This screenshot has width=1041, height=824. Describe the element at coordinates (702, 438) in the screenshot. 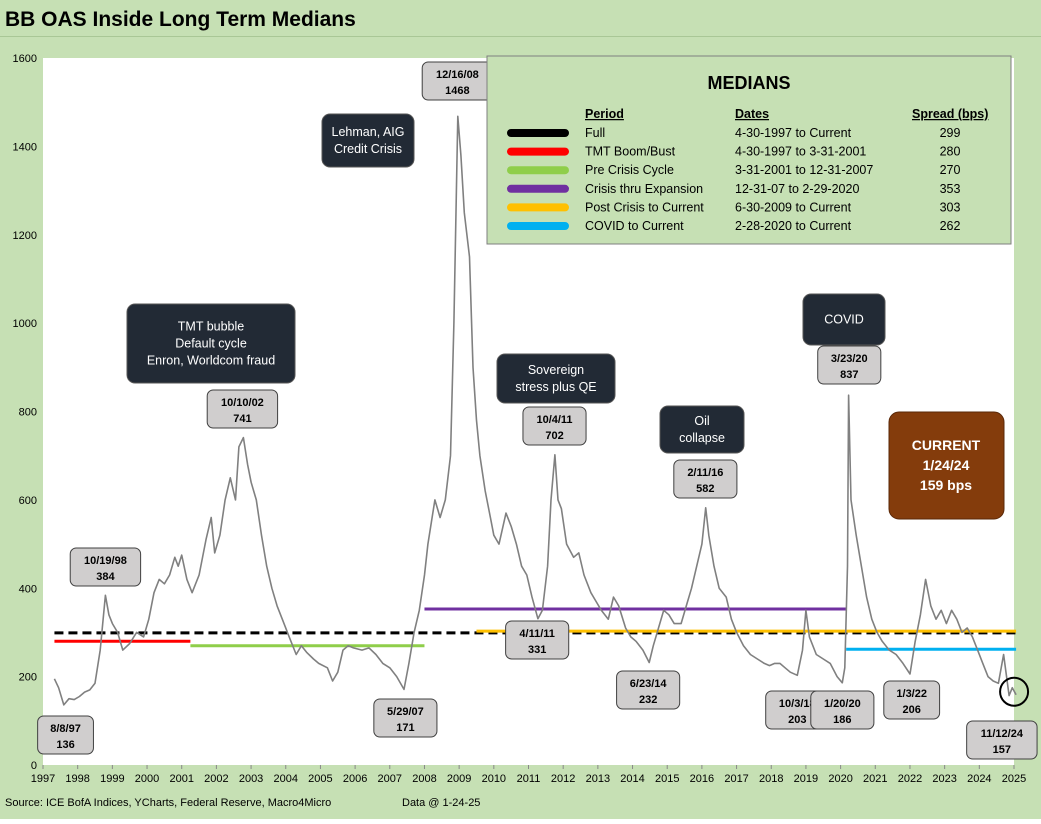

I see `event-label-line: collapse` at that location.